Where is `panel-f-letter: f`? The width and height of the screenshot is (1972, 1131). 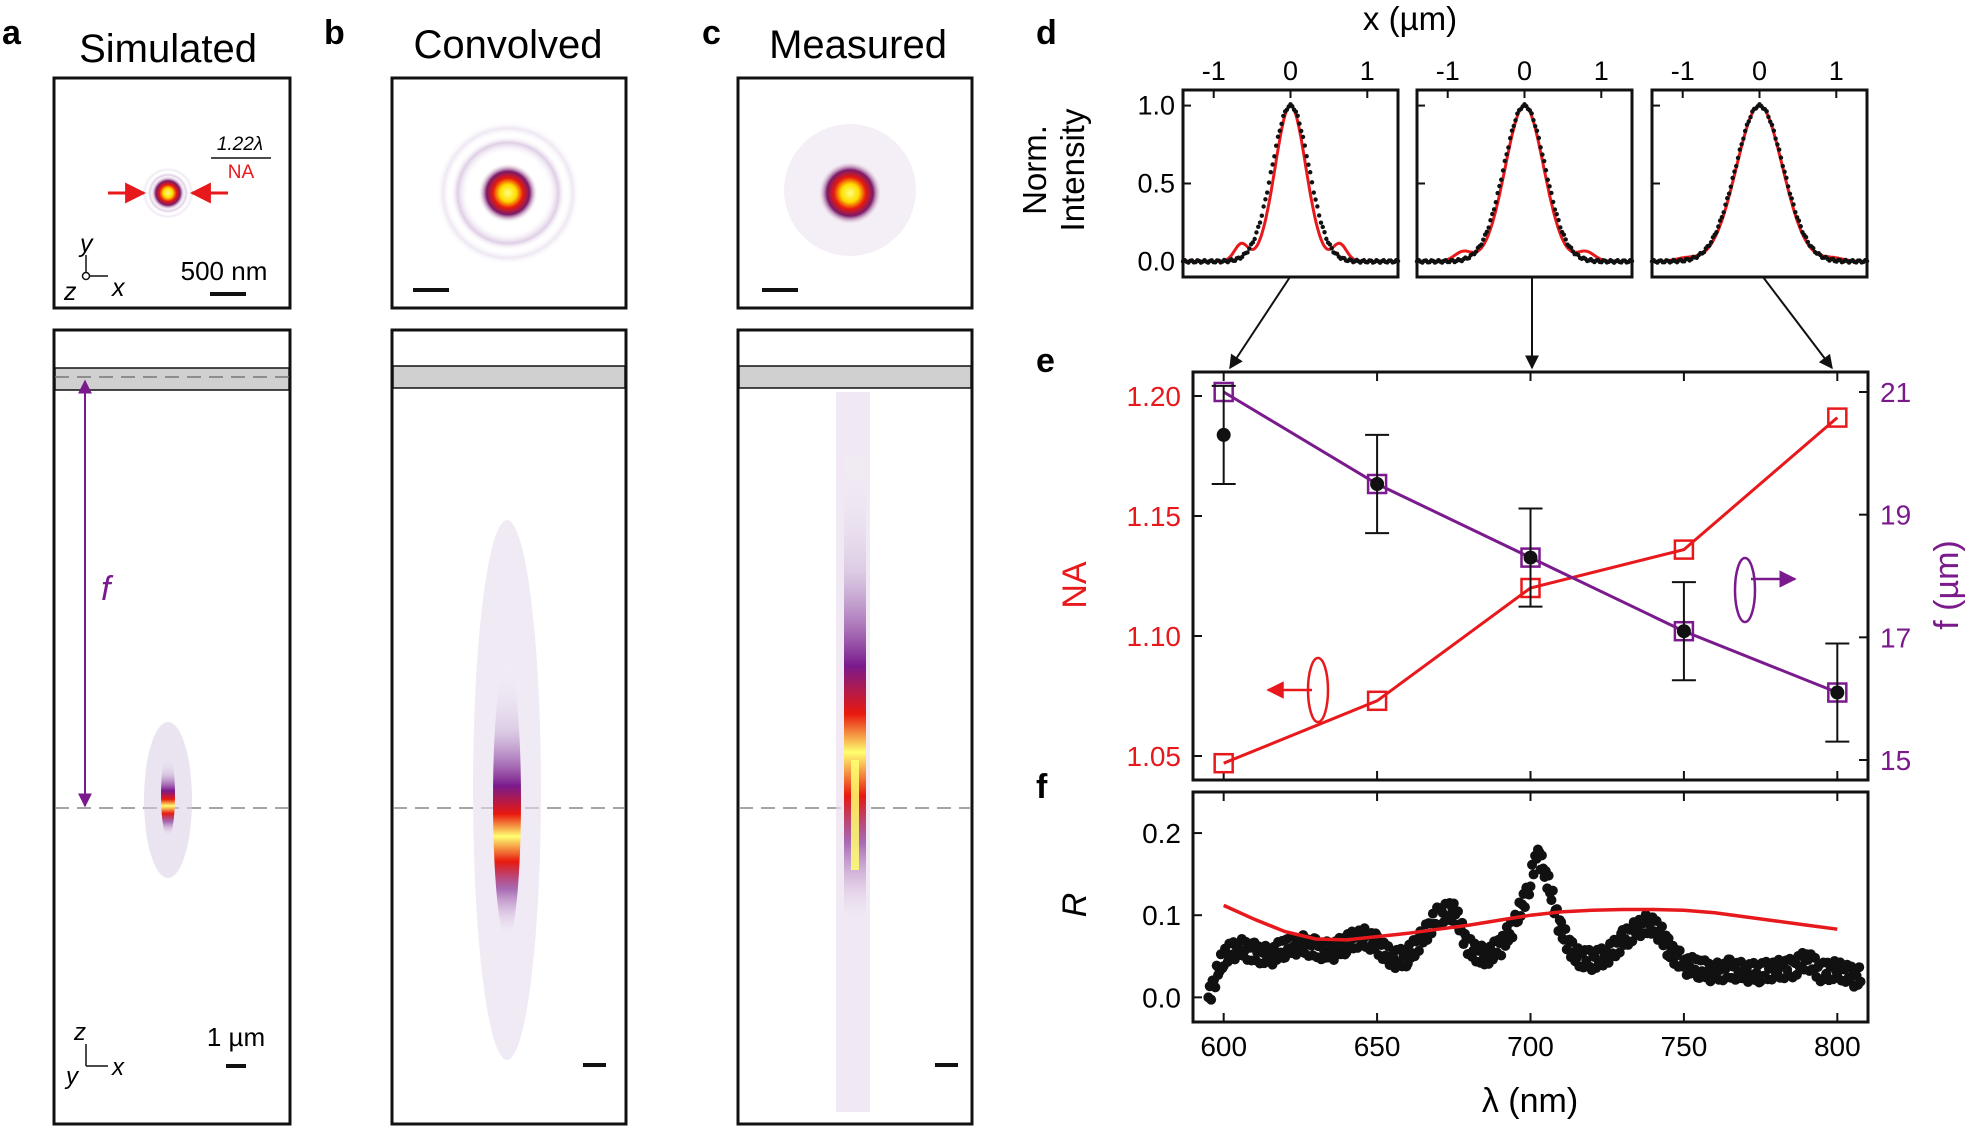
panel-f-letter: f is located at coordinates (1042, 787).